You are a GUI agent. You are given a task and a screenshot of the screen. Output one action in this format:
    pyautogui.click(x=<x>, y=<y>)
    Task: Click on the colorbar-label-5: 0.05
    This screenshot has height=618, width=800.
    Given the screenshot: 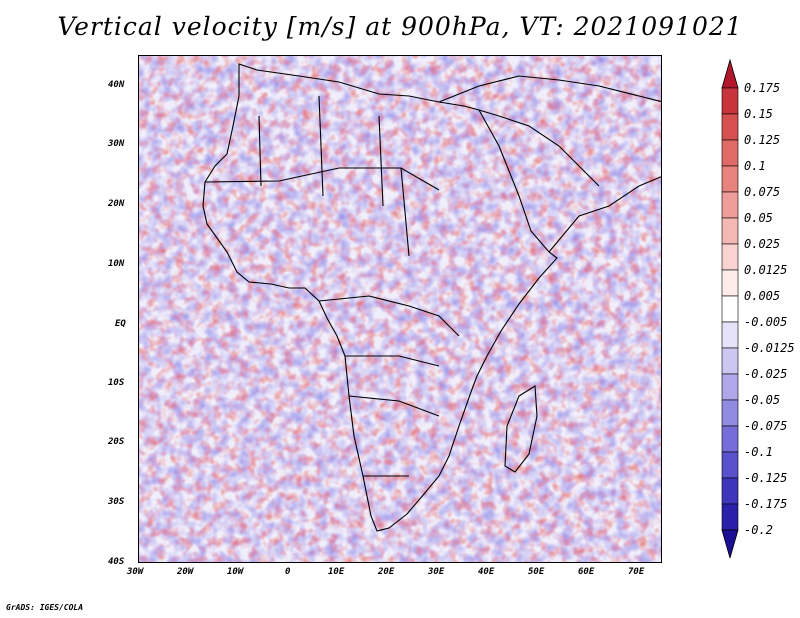 What is the action you would take?
    pyautogui.click(x=758, y=218)
    